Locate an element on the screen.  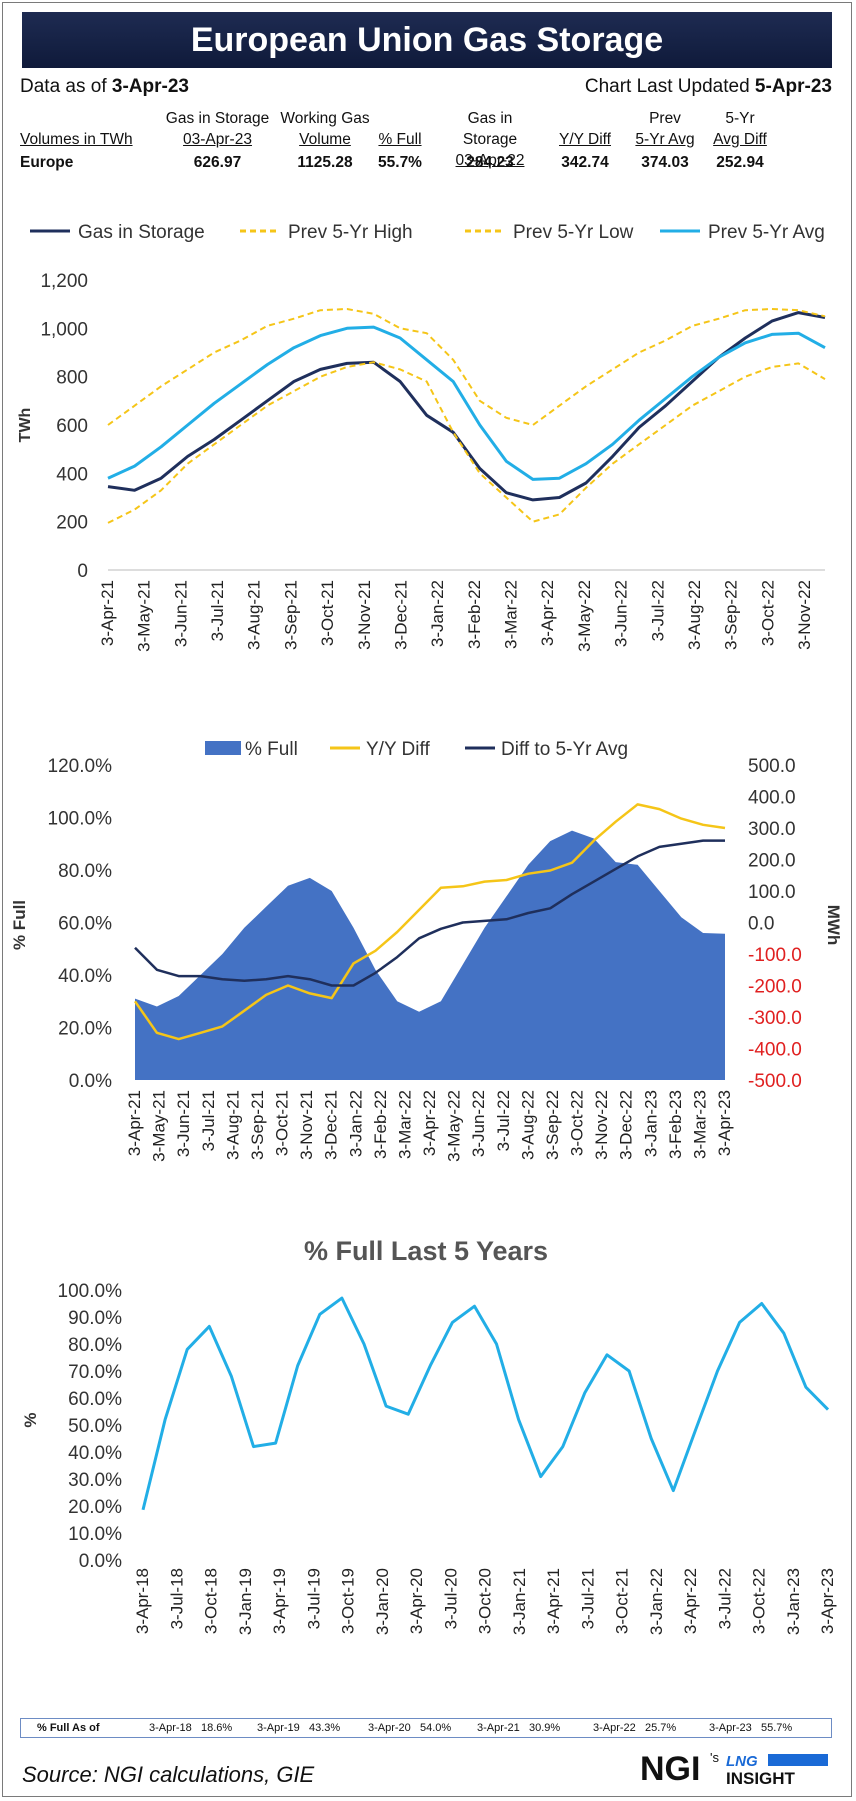
x-tick-label: 3-Jan-21 is located at coordinates (519, 1601).